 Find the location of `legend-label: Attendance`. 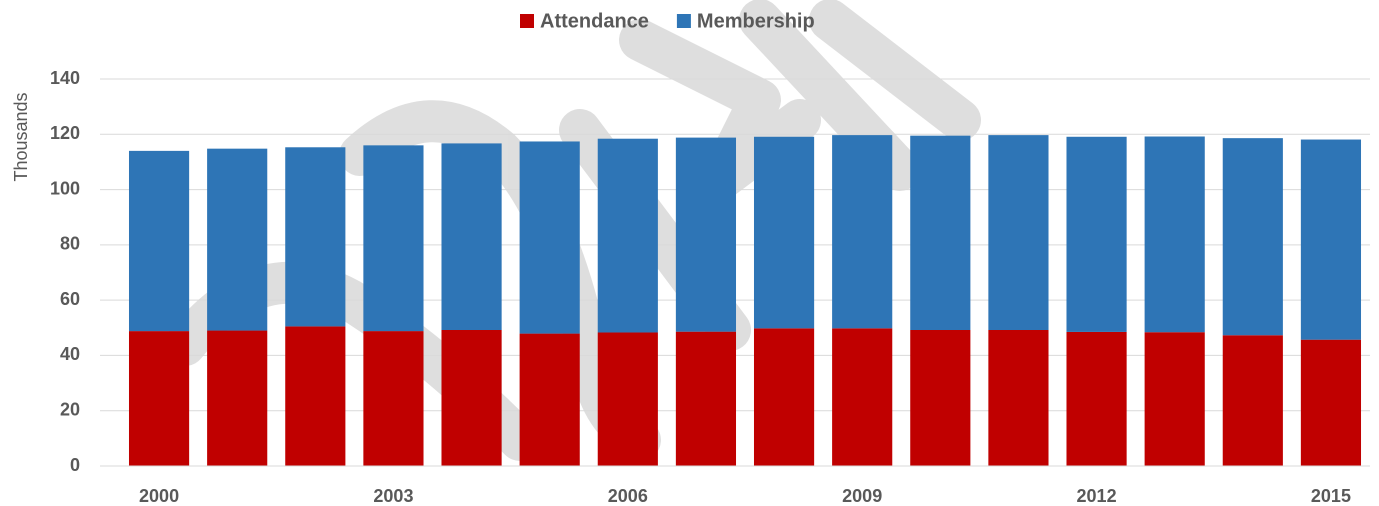

legend-label: Attendance is located at coordinates (594, 21).